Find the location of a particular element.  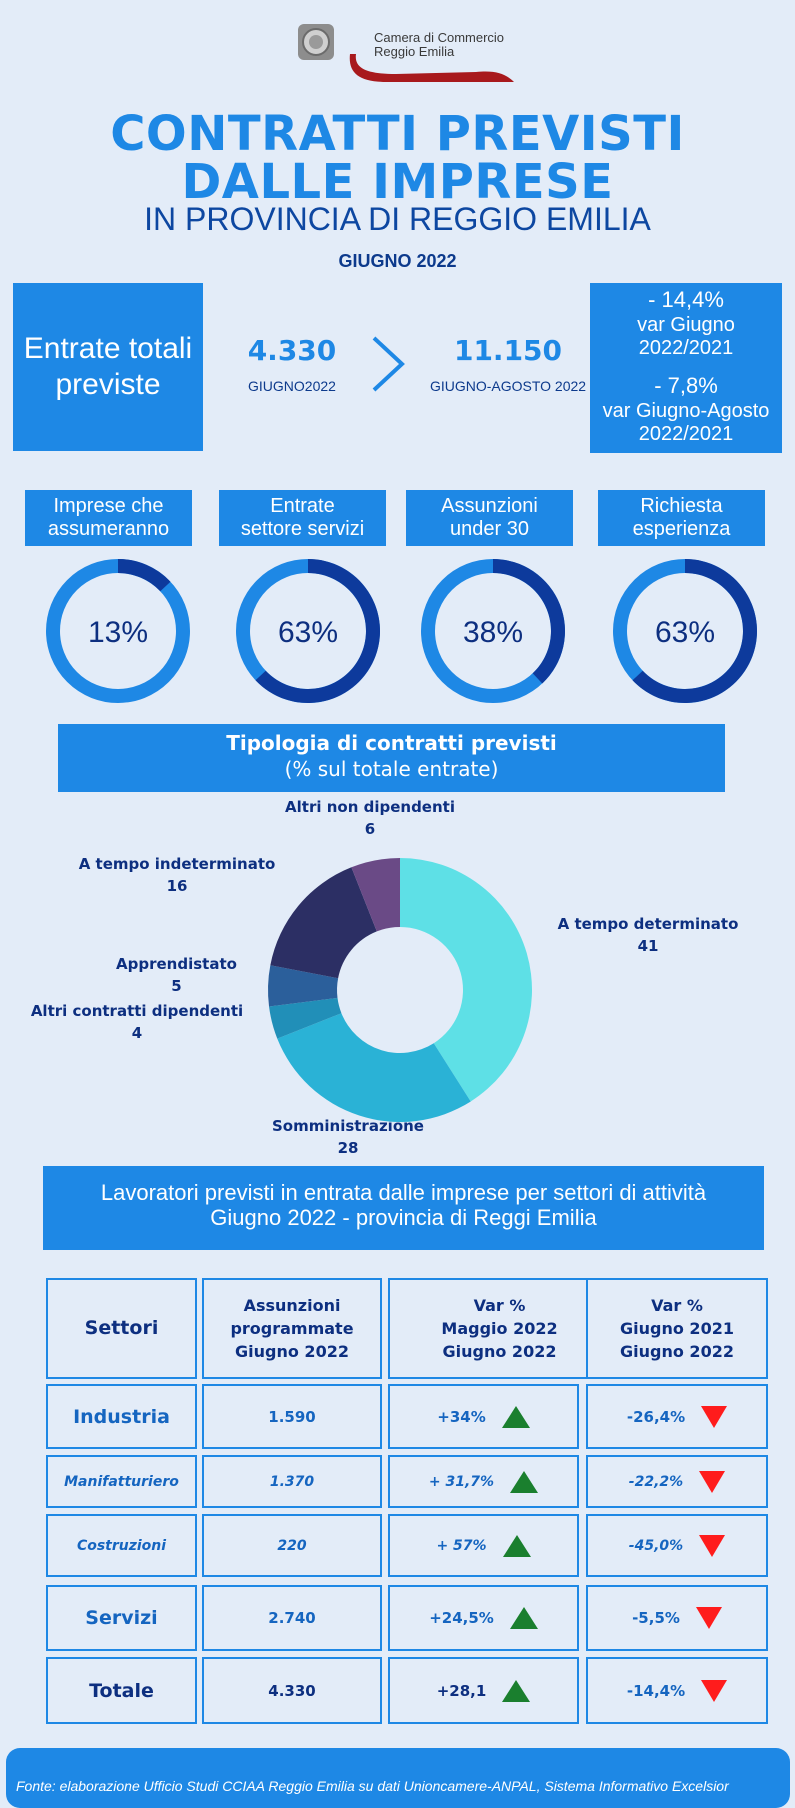

header-settori-text: Settori is located at coordinates (121, 1328).